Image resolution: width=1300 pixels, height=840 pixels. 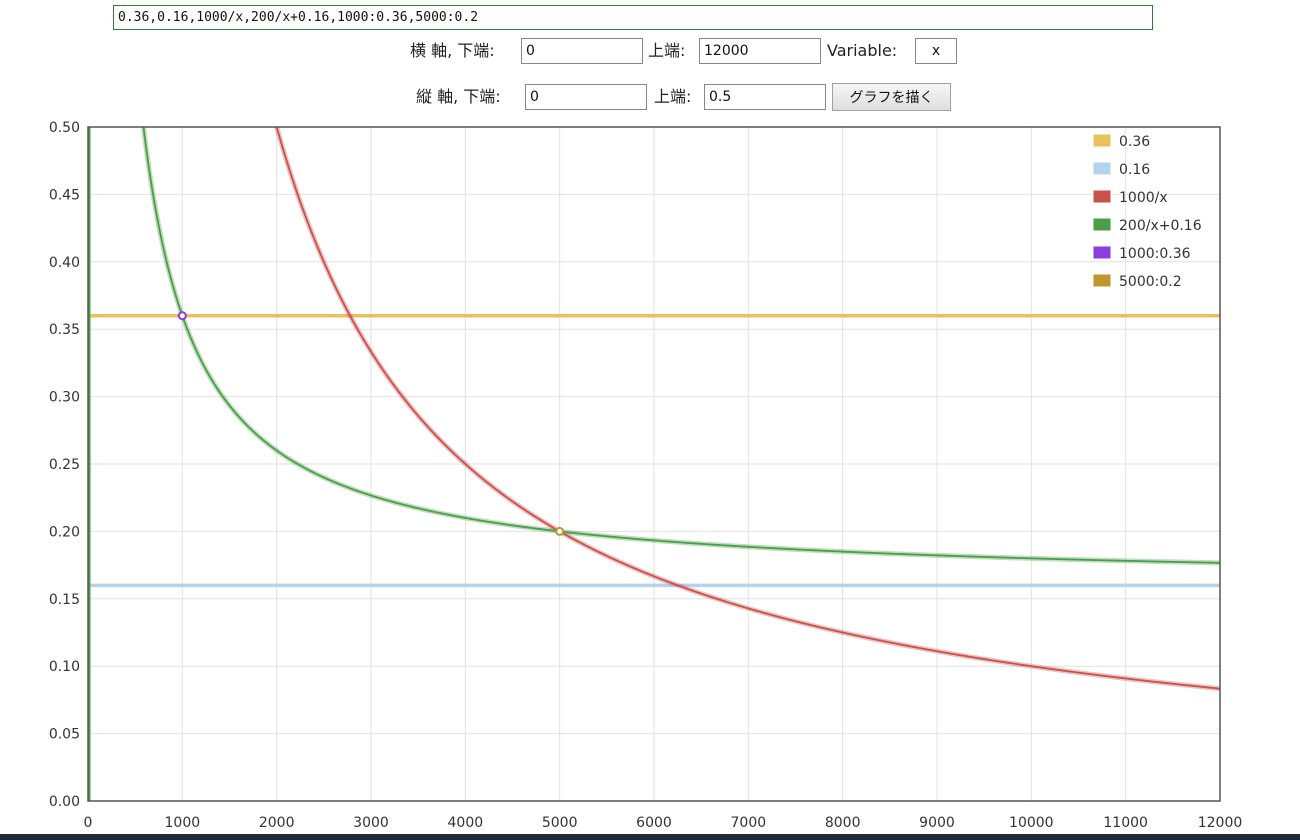 I want to click on legend-label: 5000:0.2, so click(x=1150, y=282).